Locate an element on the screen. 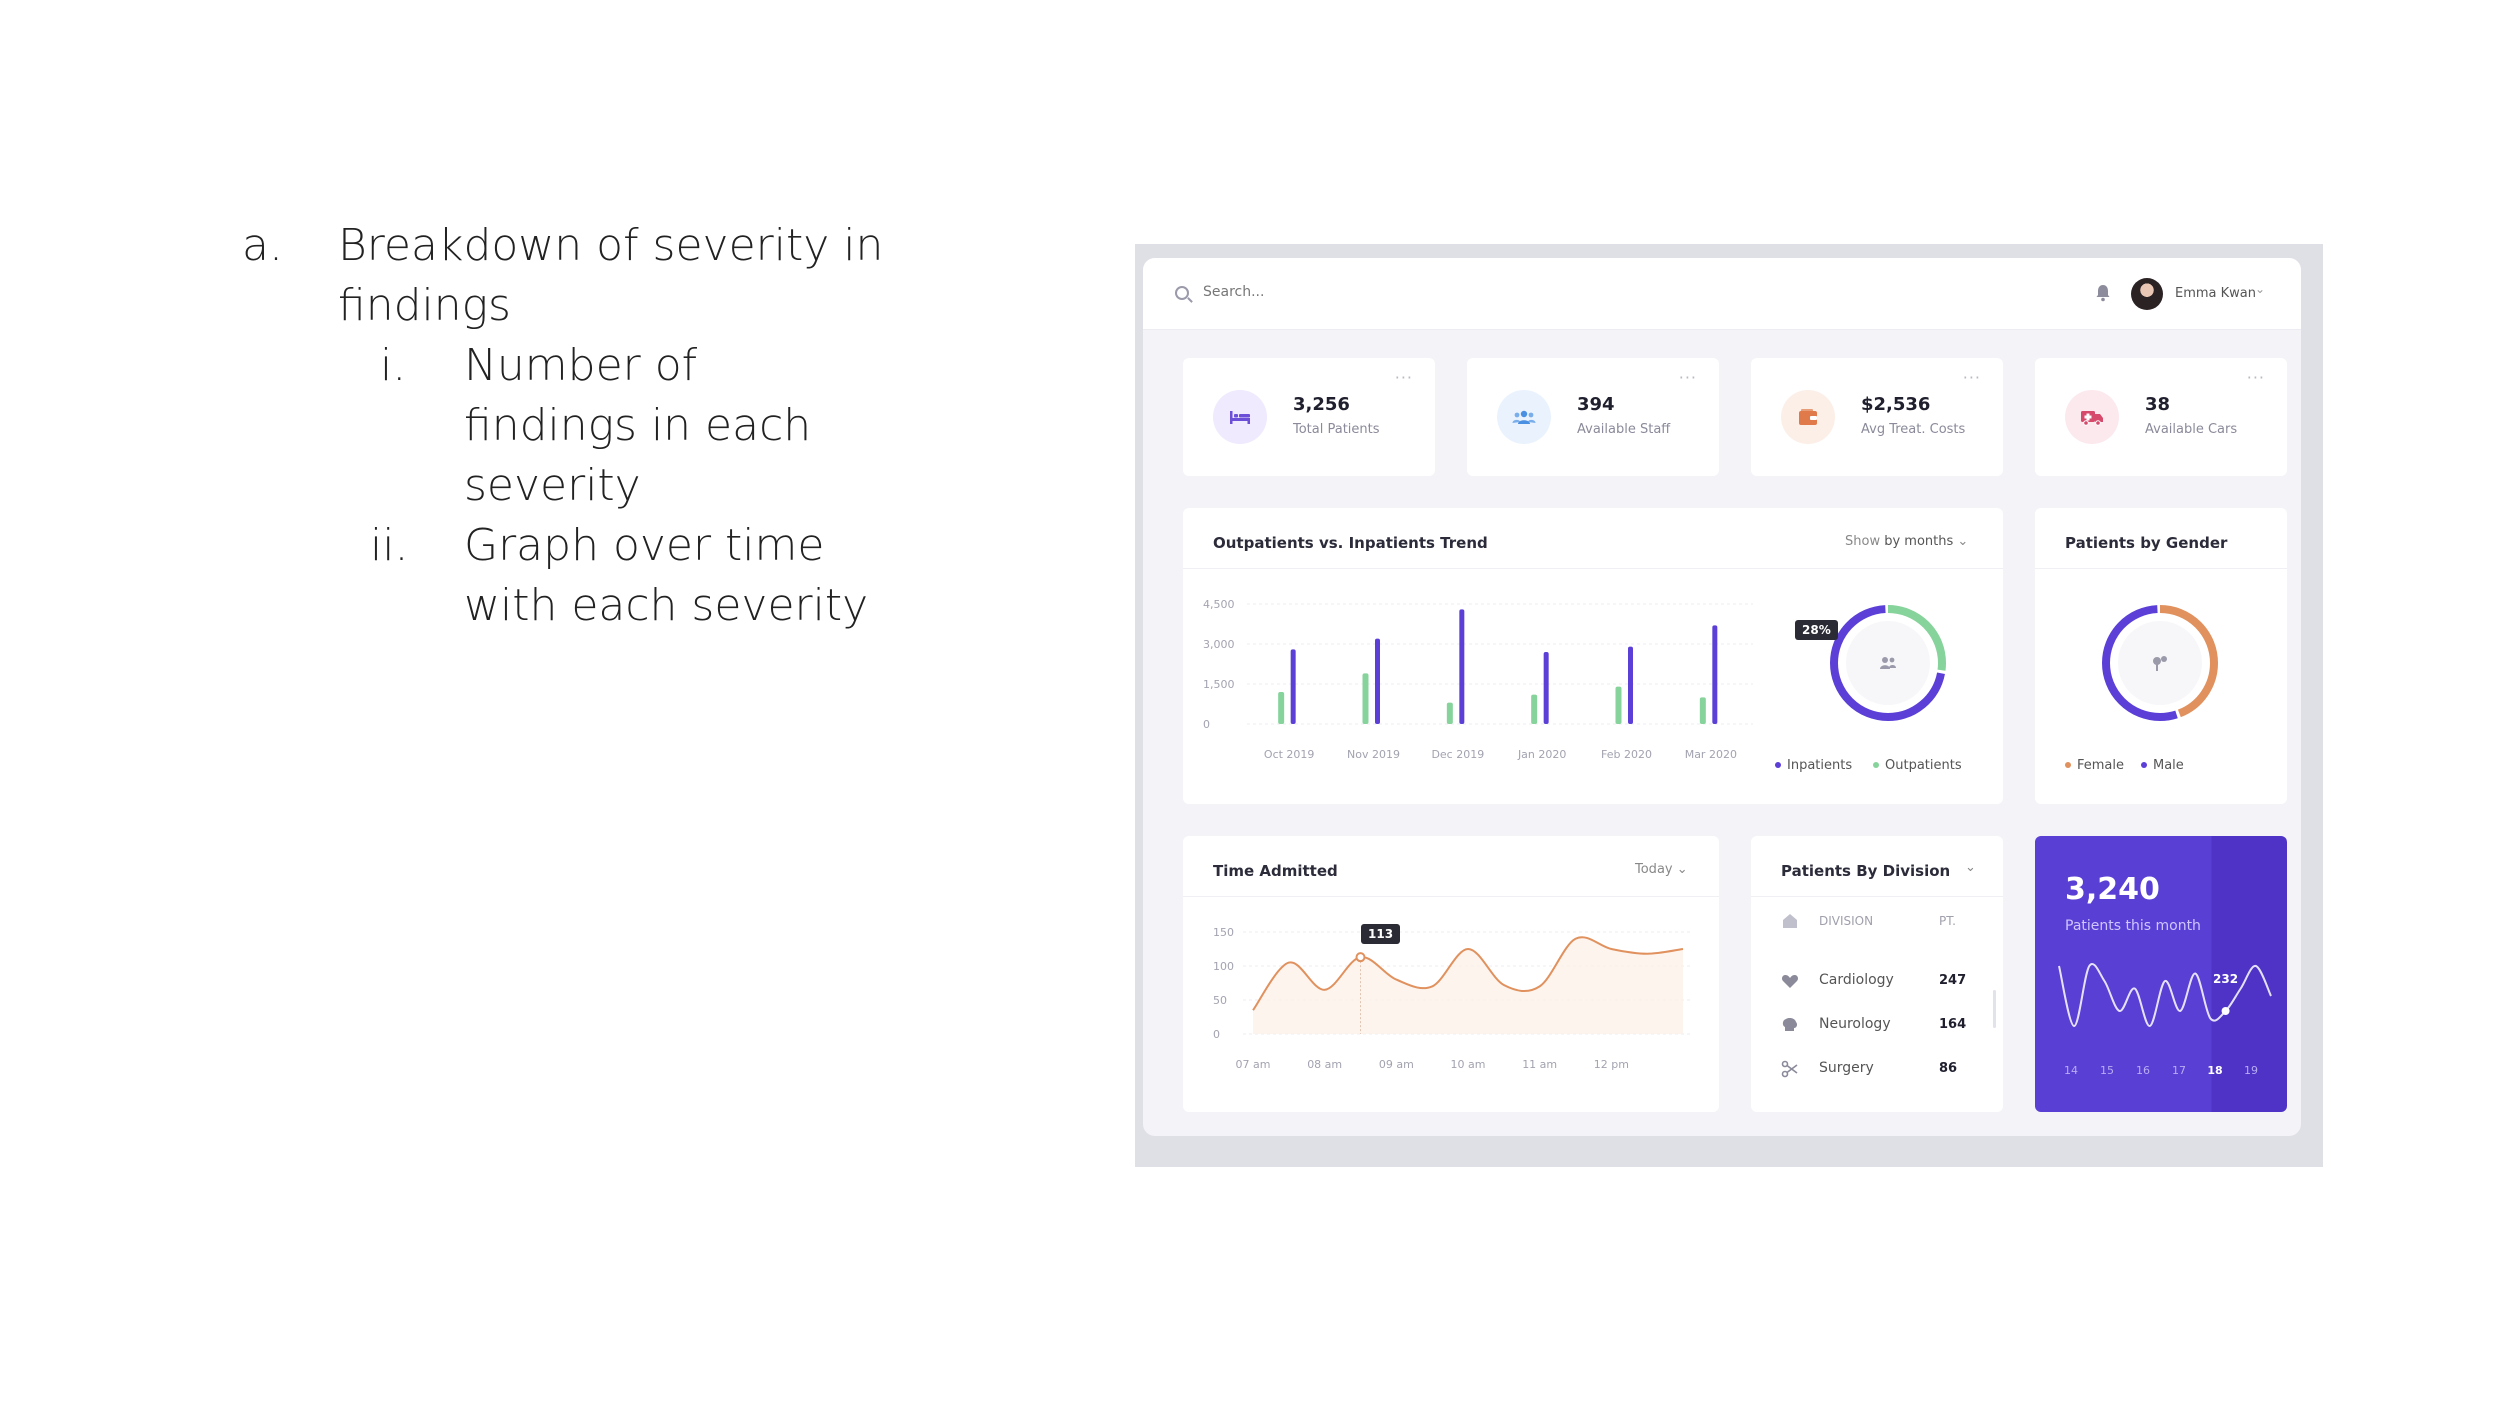  legend-outpatients: Outpatients is located at coordinates (1917, 765).